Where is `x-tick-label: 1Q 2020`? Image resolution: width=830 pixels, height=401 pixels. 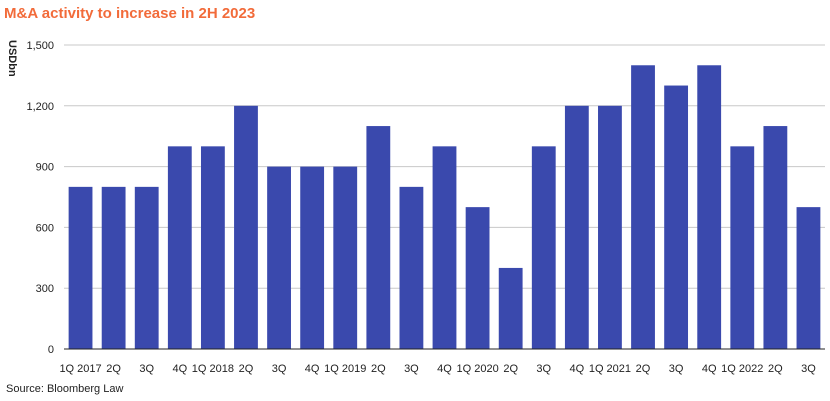
x-tick-label: 1Q 2020 is located at coordinates (477, 369).